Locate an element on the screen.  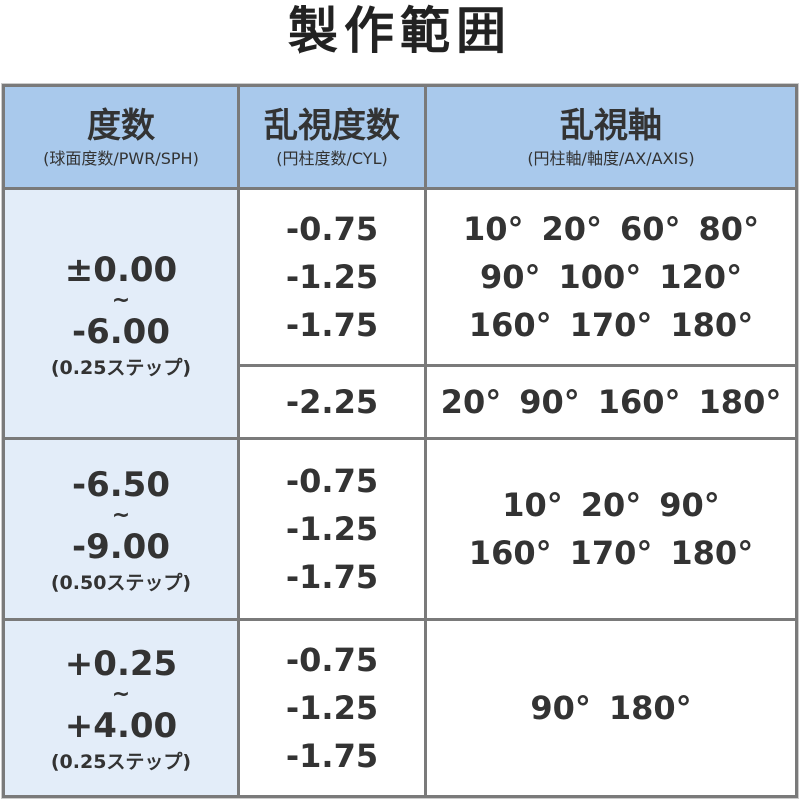
axis-line: 10° 20° 90° is located at coordinates (611, 505).